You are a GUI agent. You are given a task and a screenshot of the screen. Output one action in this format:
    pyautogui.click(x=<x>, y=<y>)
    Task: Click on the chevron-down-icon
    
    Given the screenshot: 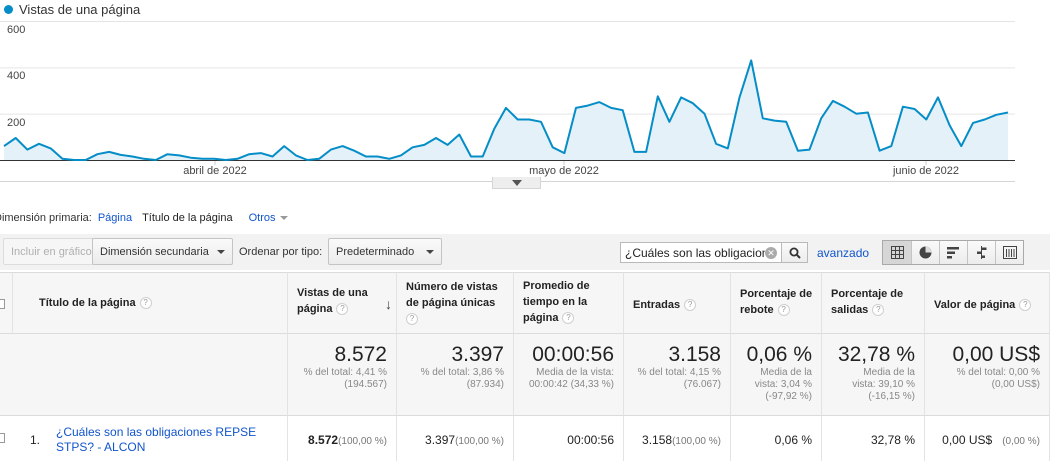 What is the action you would take?
    pyautogui.click(x=516, y=182)
    